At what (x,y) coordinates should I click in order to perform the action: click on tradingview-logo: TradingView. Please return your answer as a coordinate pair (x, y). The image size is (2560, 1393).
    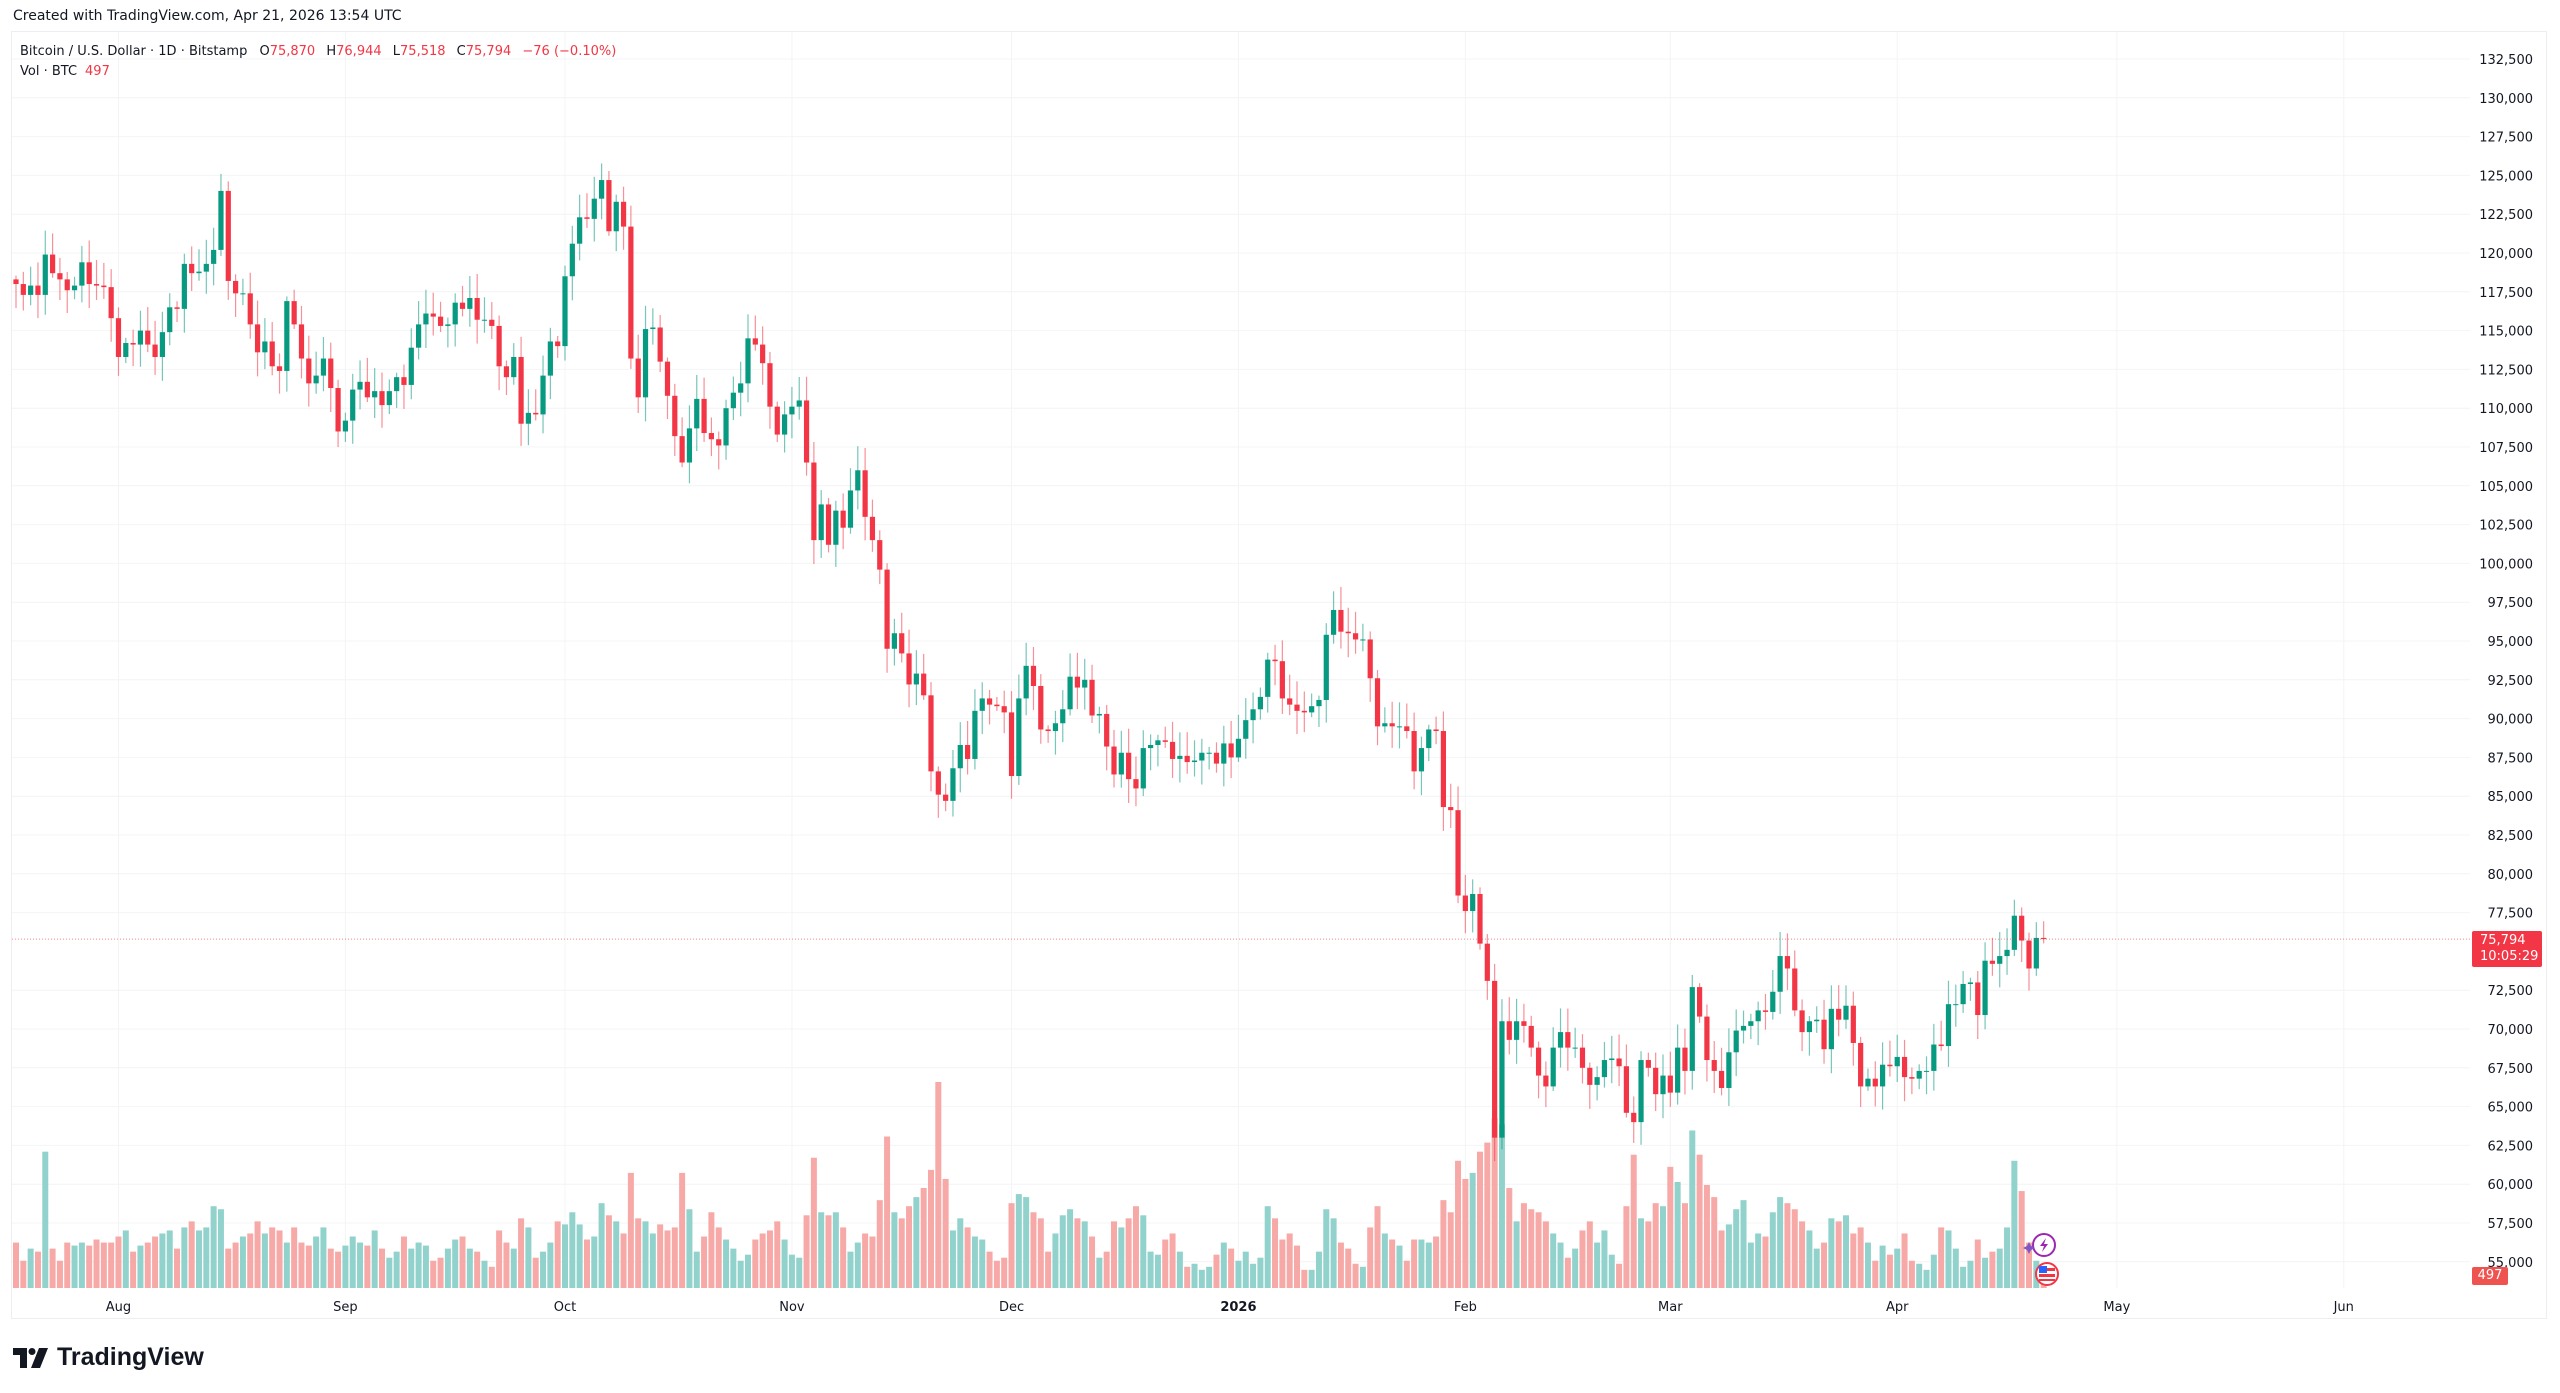
    Looking at the image, I should click on (108, 1357).